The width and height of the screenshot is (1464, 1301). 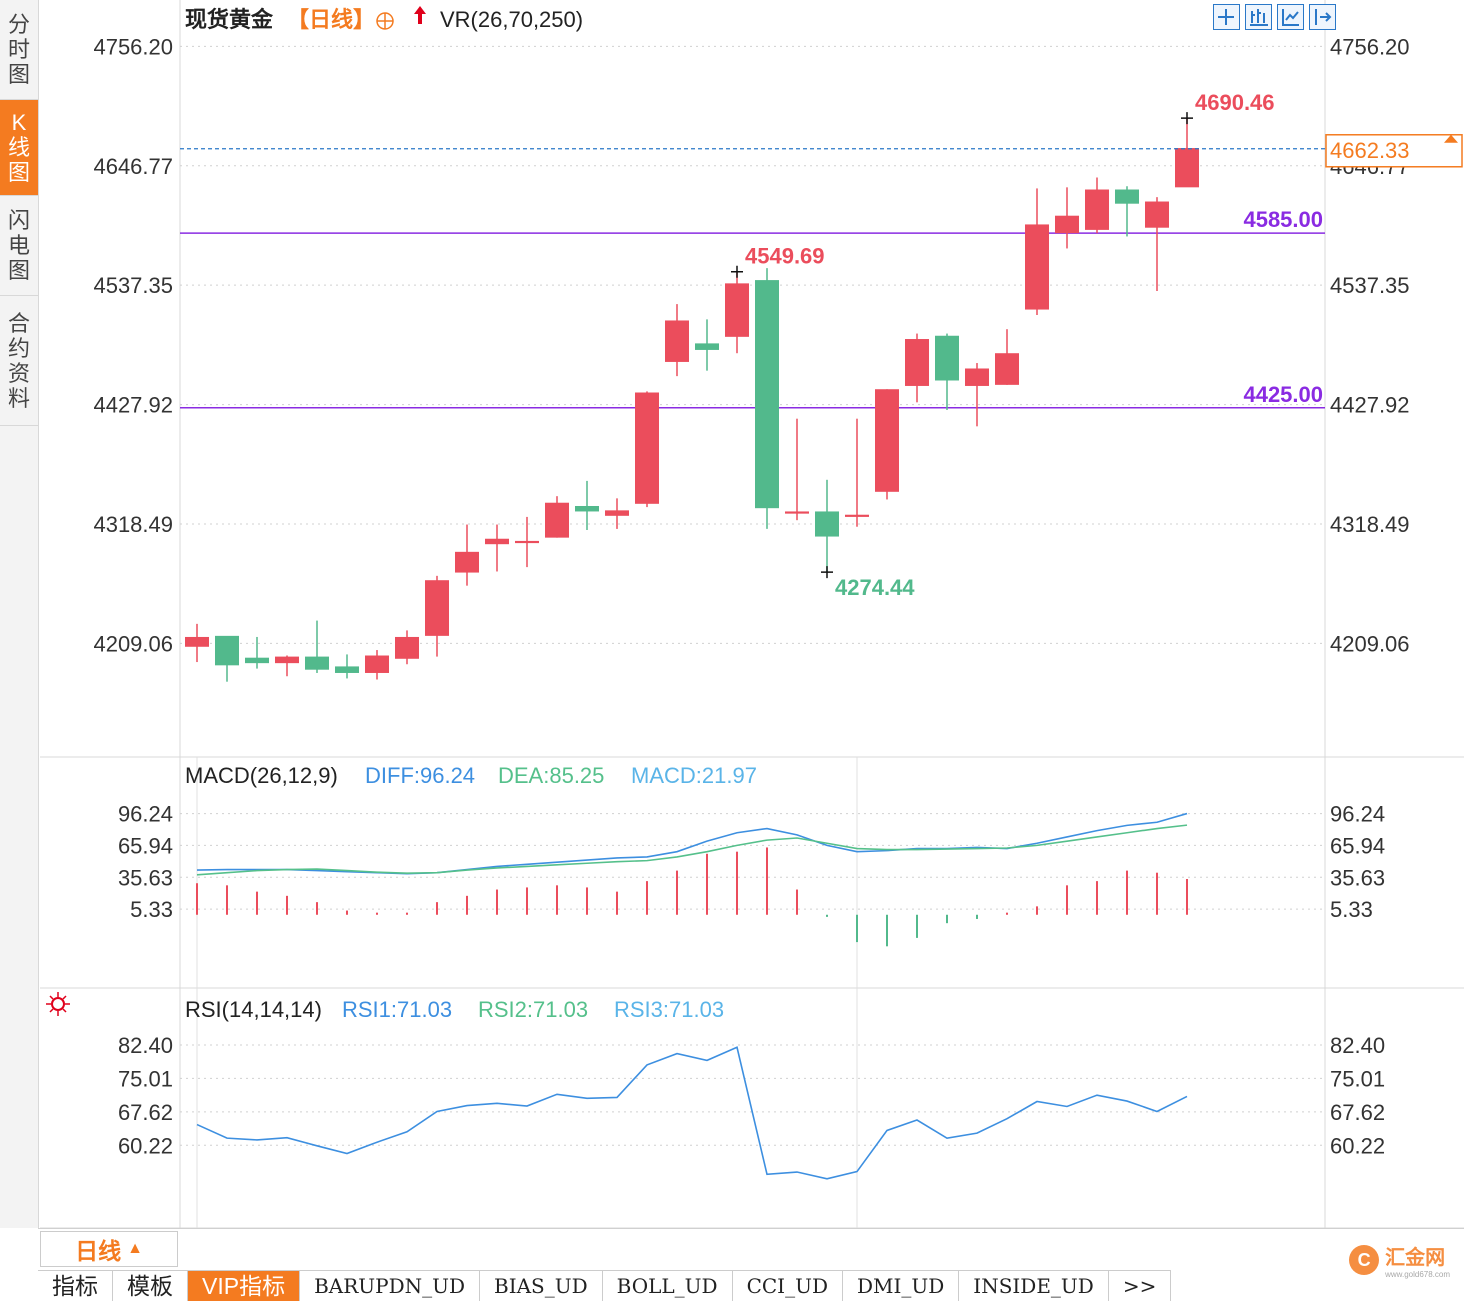 What do you see at coordinates (75, 1286) in the screenshot?
I see `tab-indicators: 指标` at bounding box center [75, 1286].